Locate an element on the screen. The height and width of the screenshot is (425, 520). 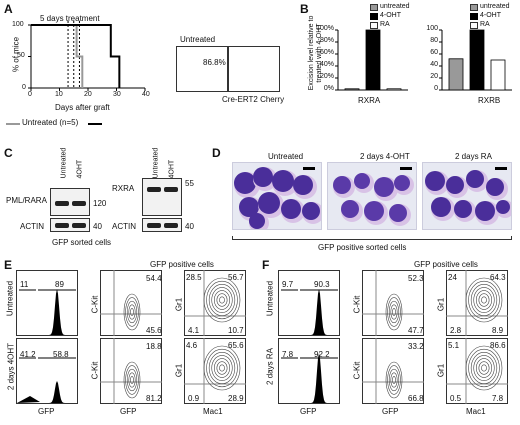
legend-b1-RA-swatch is located at coordinates (374, 25).